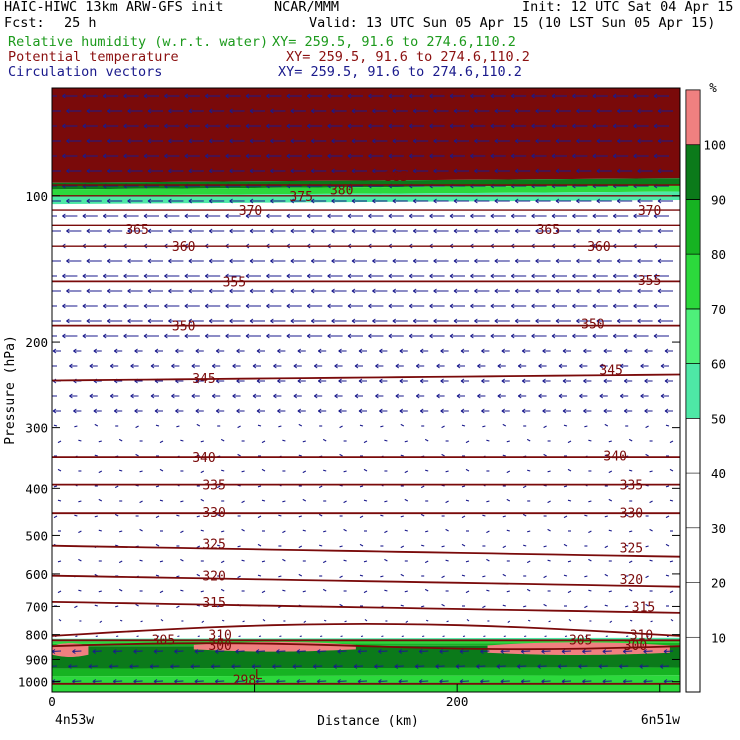 Image resolution: width=740 pixels, height=740 pixels. I want to click on field-vectors-xy: XY= 259.5, 91.6 to 274.6,110.2, so click(400, 72).